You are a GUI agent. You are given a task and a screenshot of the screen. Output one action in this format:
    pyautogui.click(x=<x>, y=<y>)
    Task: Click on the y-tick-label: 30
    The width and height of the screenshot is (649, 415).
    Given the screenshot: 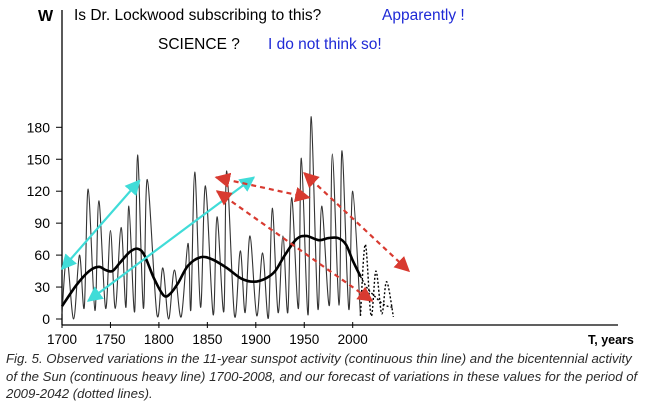 What is the action you would take?
    pyautogui.click(x=42, y=287)
    